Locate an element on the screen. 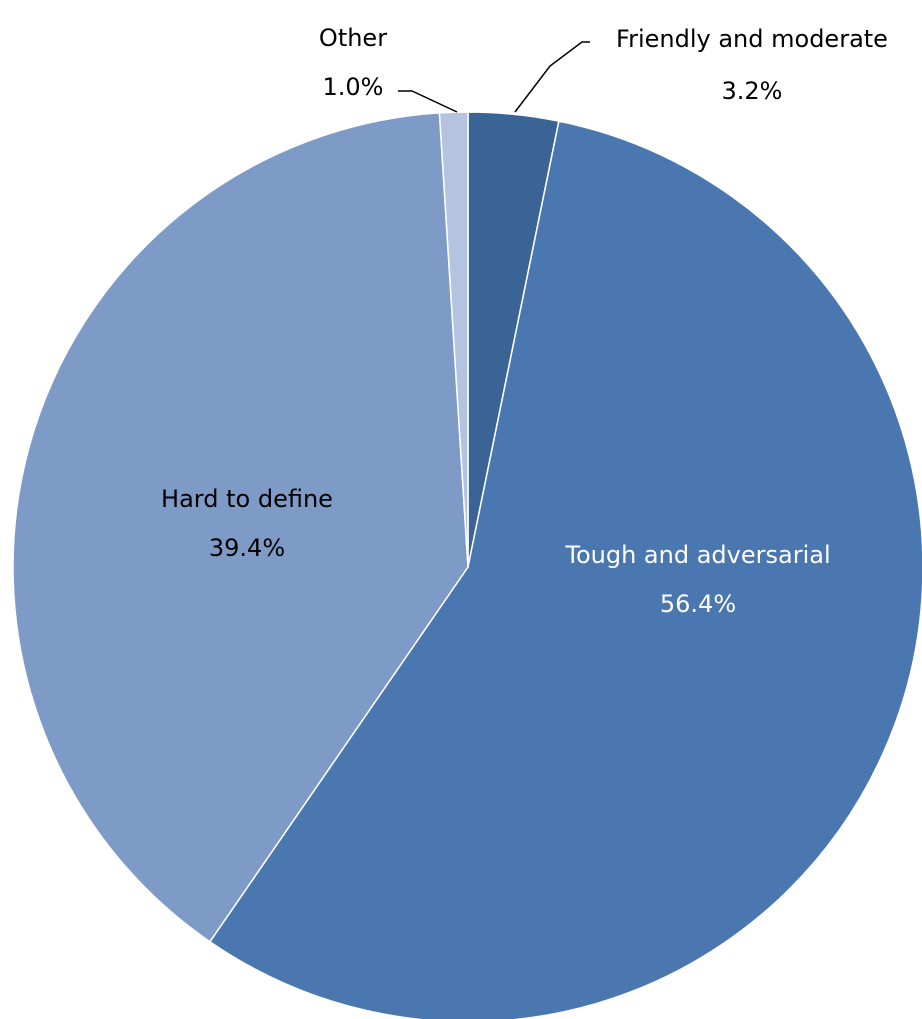  slice-value-friendly-and-moderate: 3.2% is located at coordinates (752, 91).